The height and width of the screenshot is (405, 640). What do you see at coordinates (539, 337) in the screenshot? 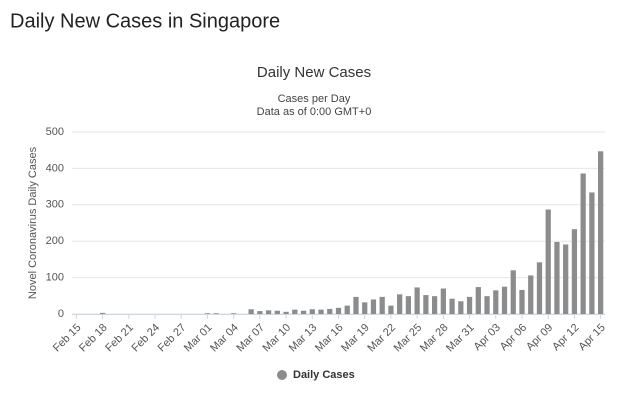
I see `x-tick-label: Apr 09` at bounding box center [539, 337].